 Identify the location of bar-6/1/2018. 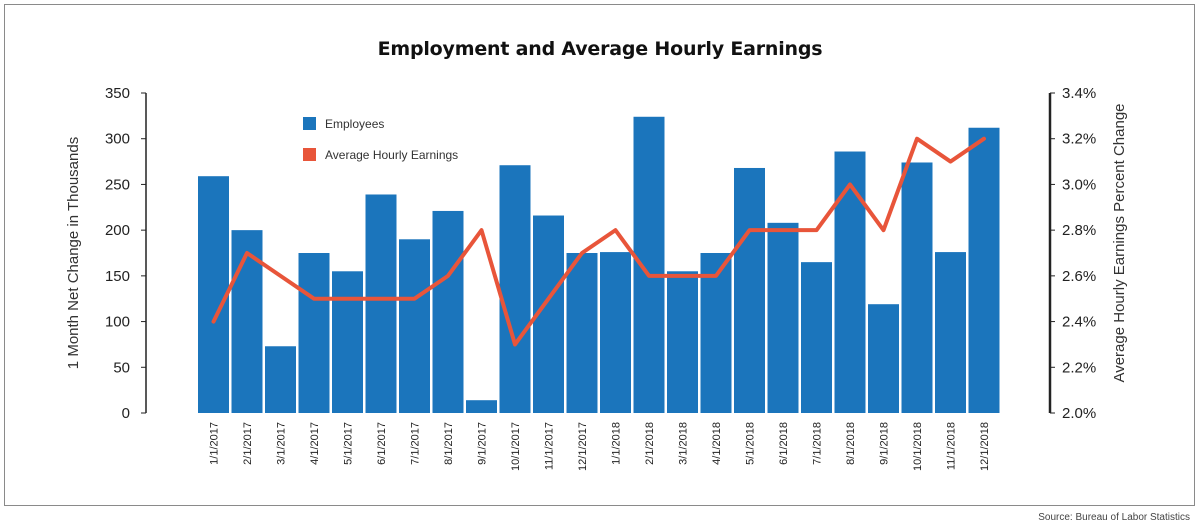
(783, 317).